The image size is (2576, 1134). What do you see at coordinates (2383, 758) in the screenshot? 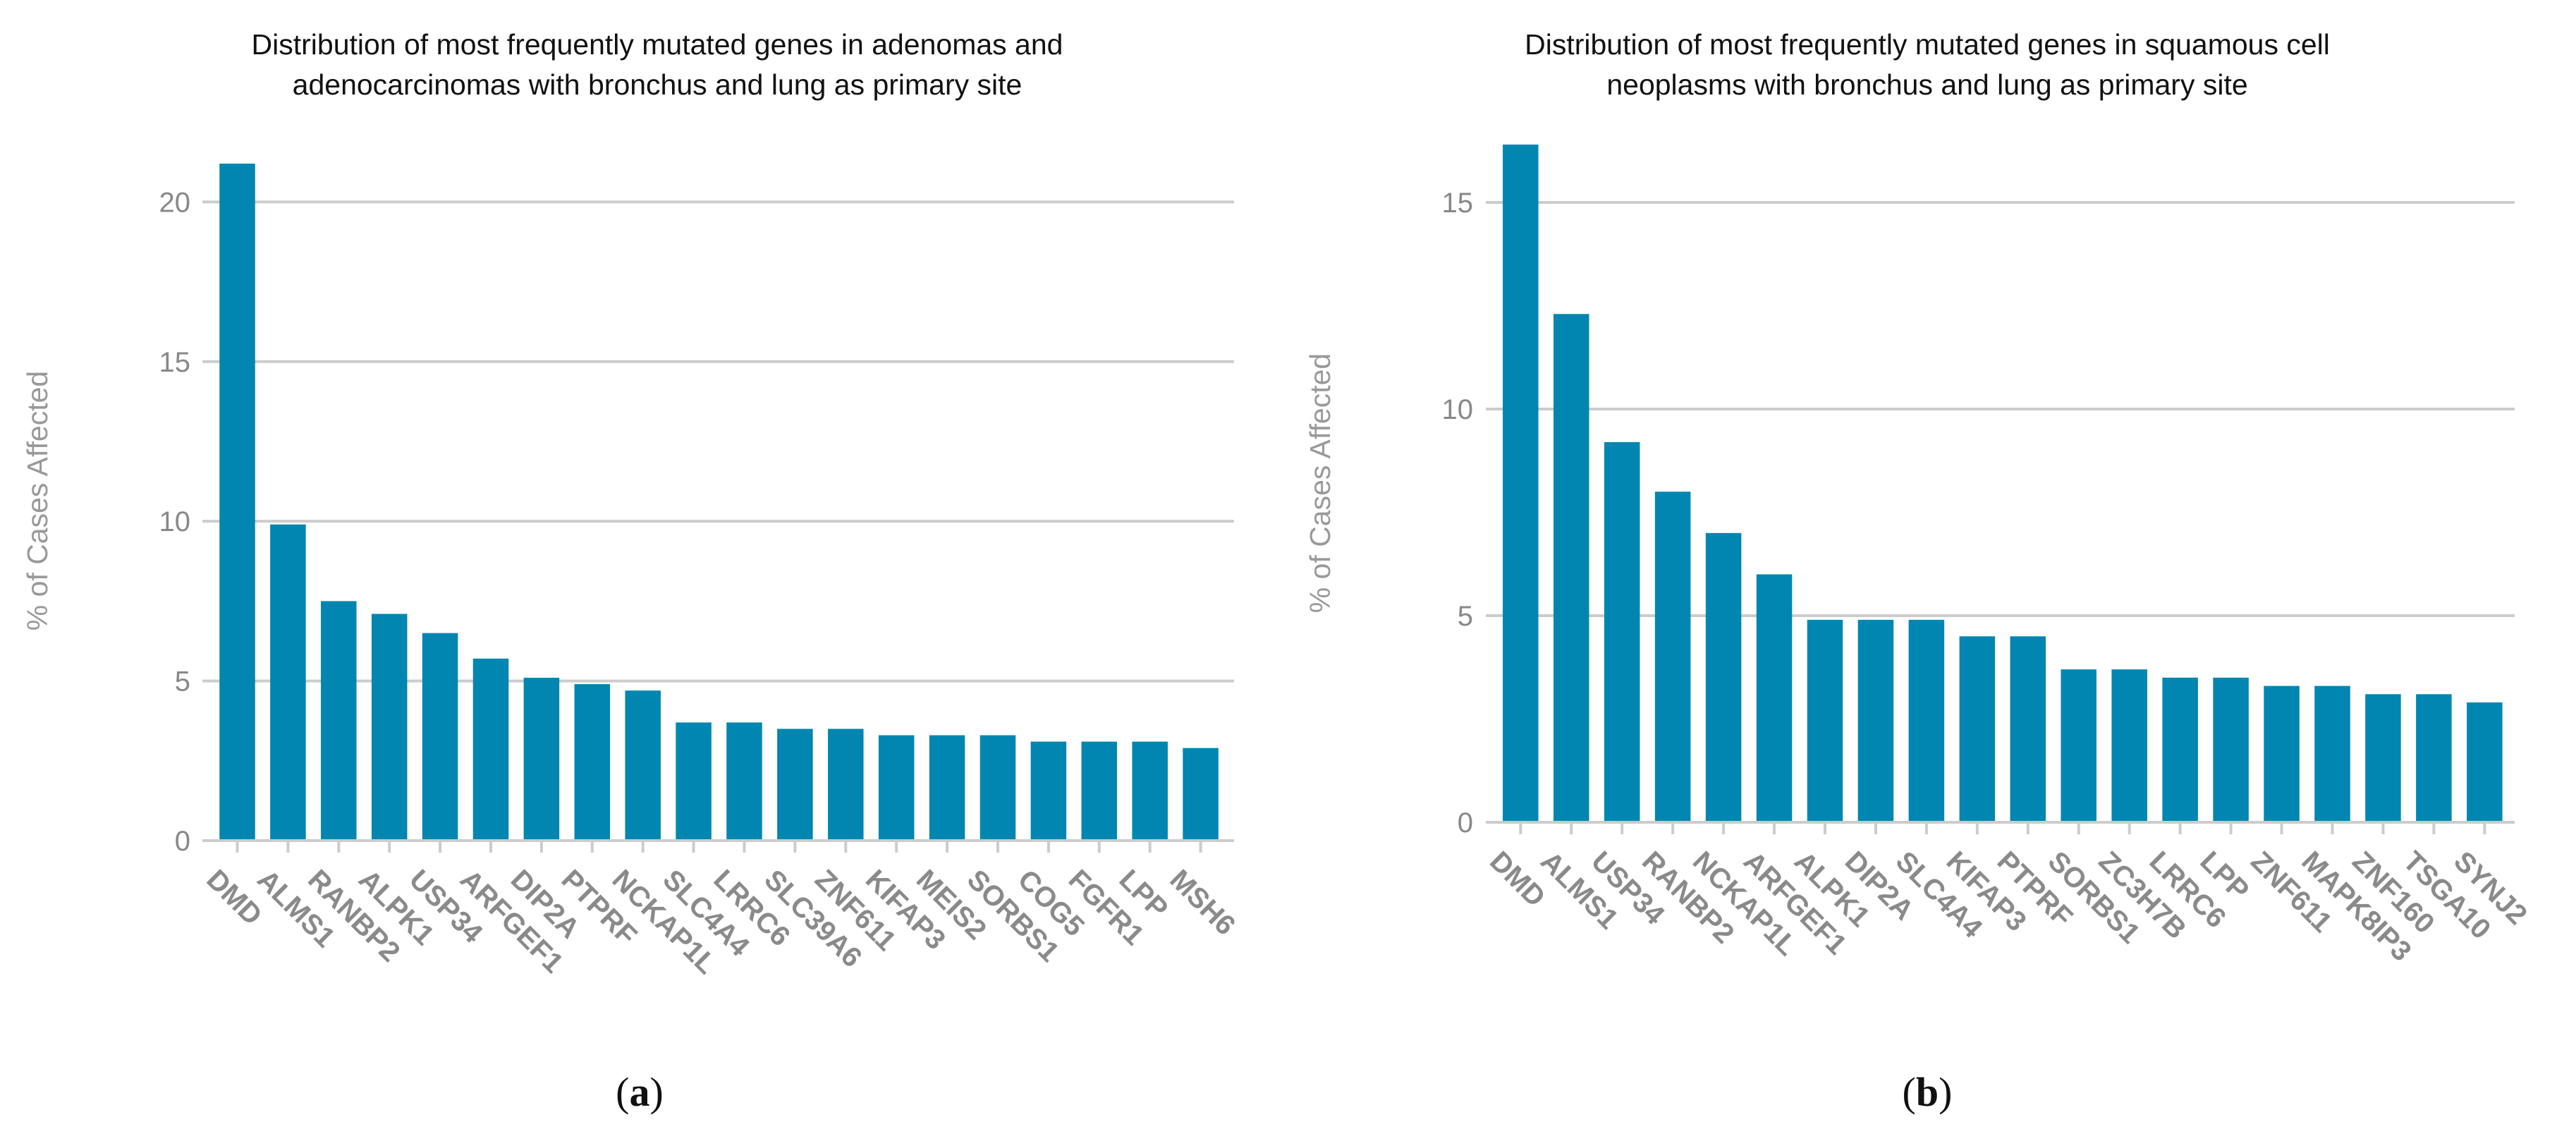
I see `bar-znf160` at bounding box center [2383, 758].